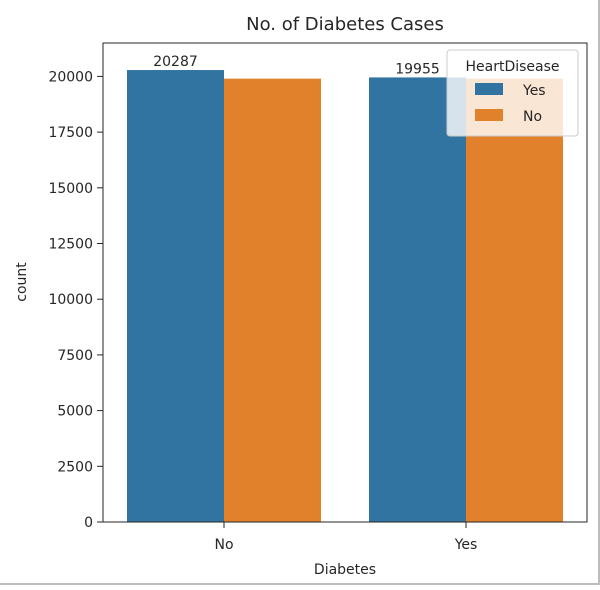 This screenshot has height=590, width=600. What do you see at coordinates (70, 300) in the screenshot?
I see `y-tick-label: 10000` at bounding box center [70, 300].